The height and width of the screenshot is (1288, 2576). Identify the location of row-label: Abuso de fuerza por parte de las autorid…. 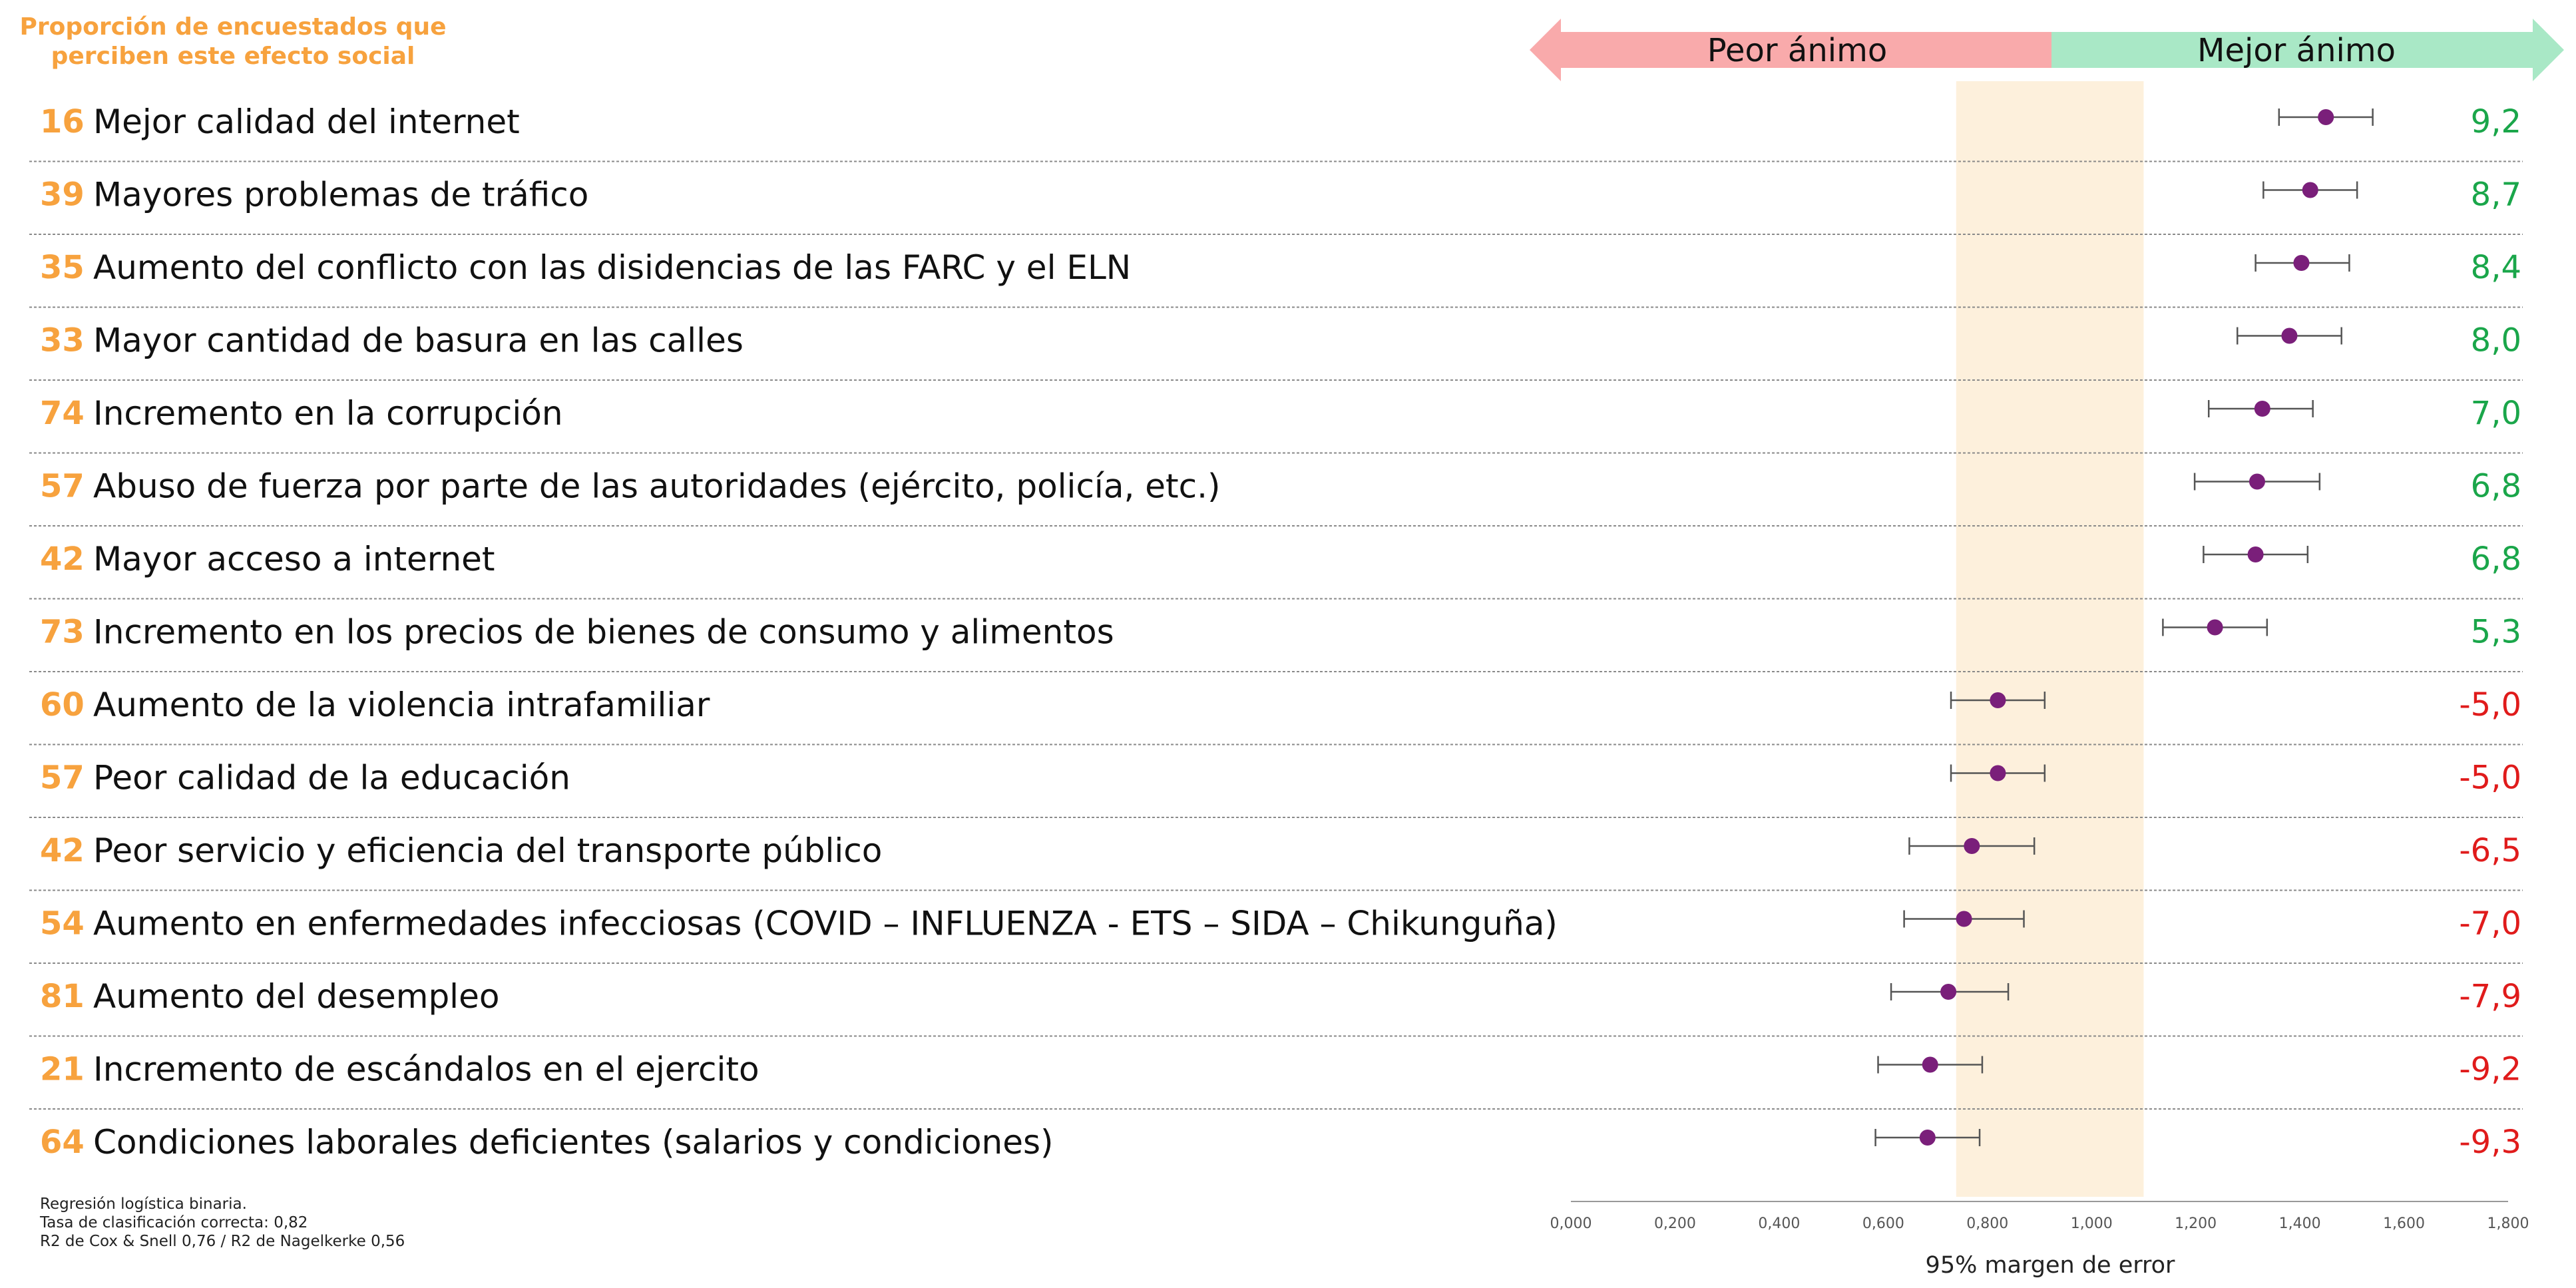
(657, 486).